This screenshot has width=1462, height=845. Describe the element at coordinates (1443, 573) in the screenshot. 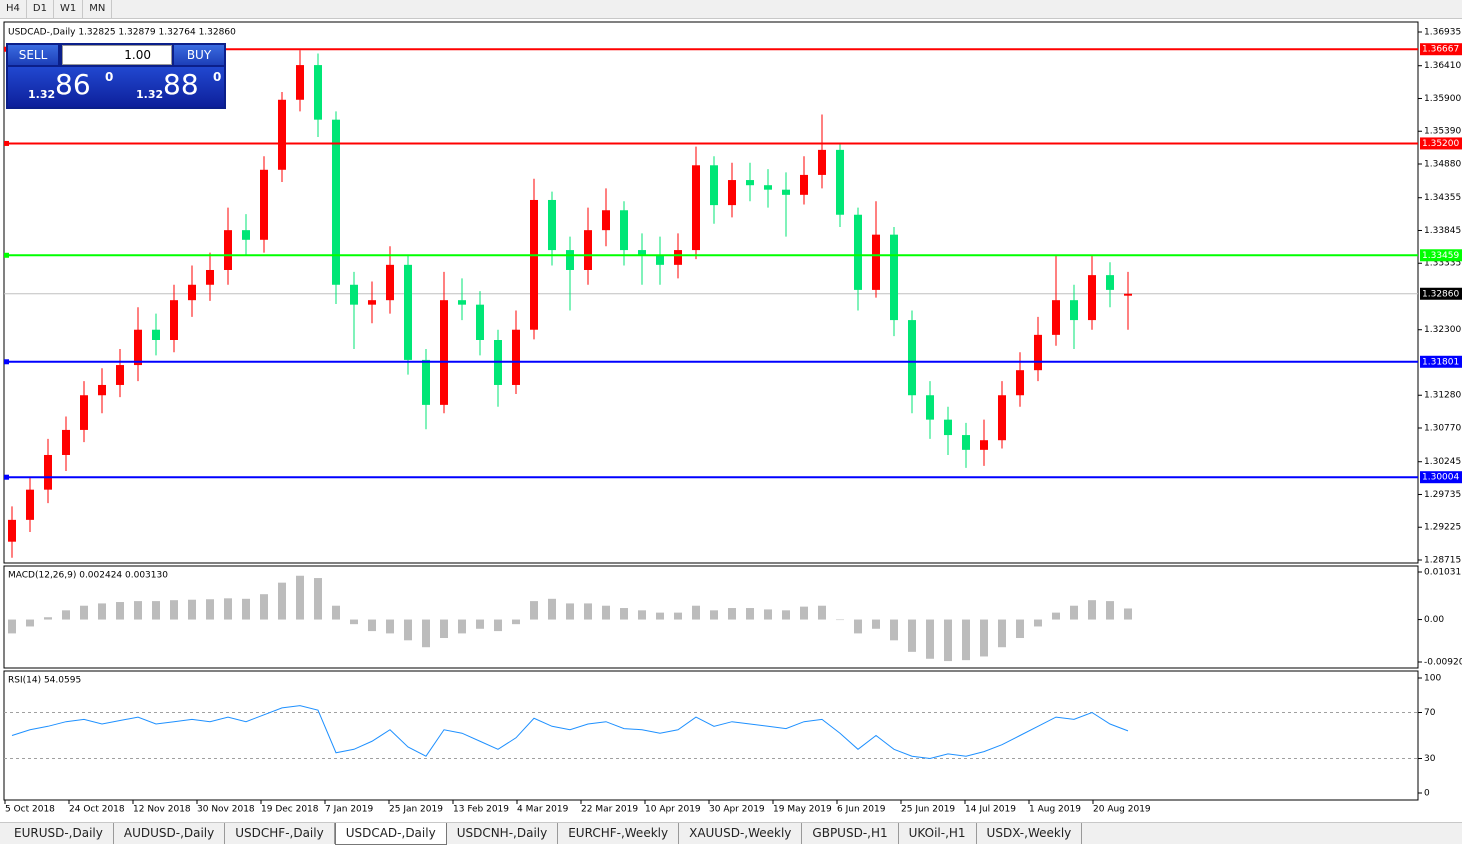

I see `y-tick-label: 0.010311` at that location.